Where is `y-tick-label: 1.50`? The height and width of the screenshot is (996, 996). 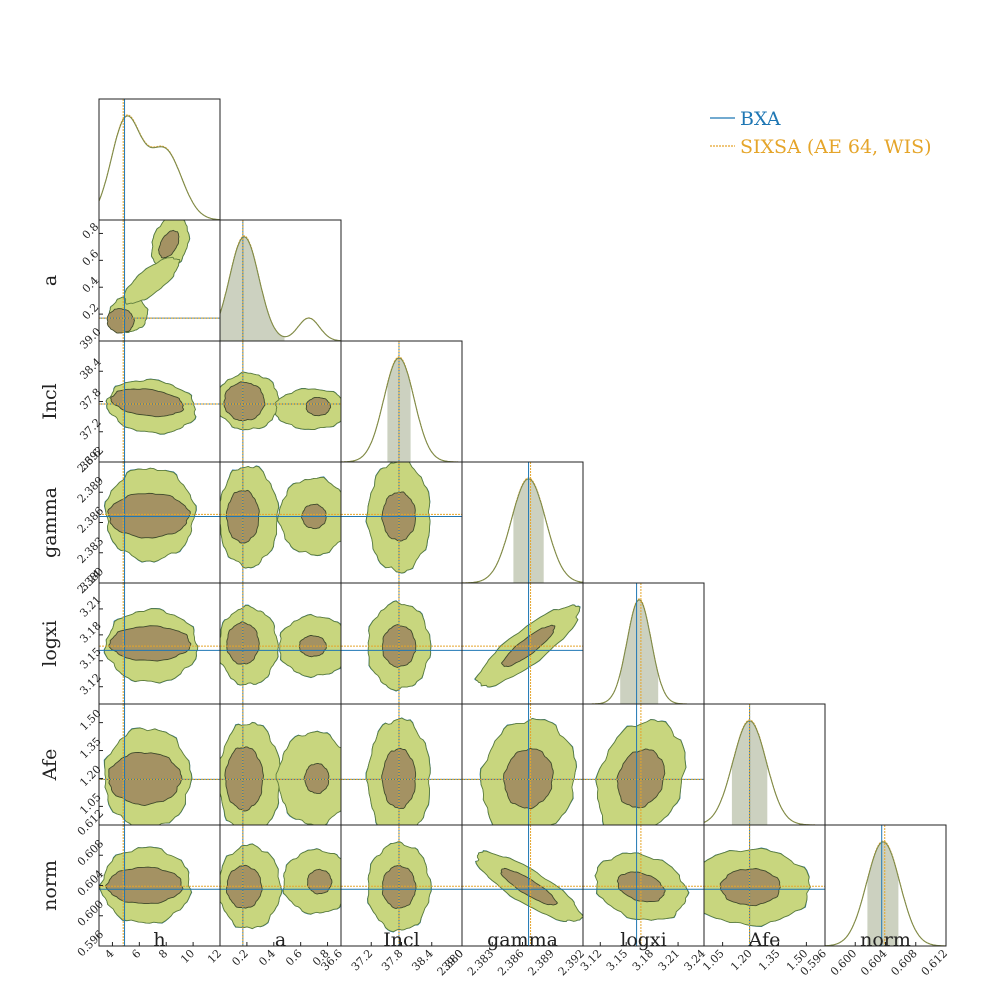
y-tick-label: 1.50 is located at coordinates (90, 720).